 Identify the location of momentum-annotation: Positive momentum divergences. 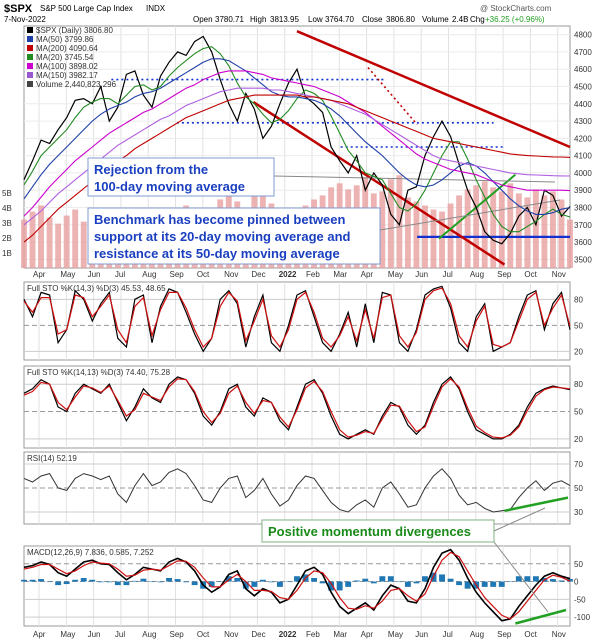
(378, 531).